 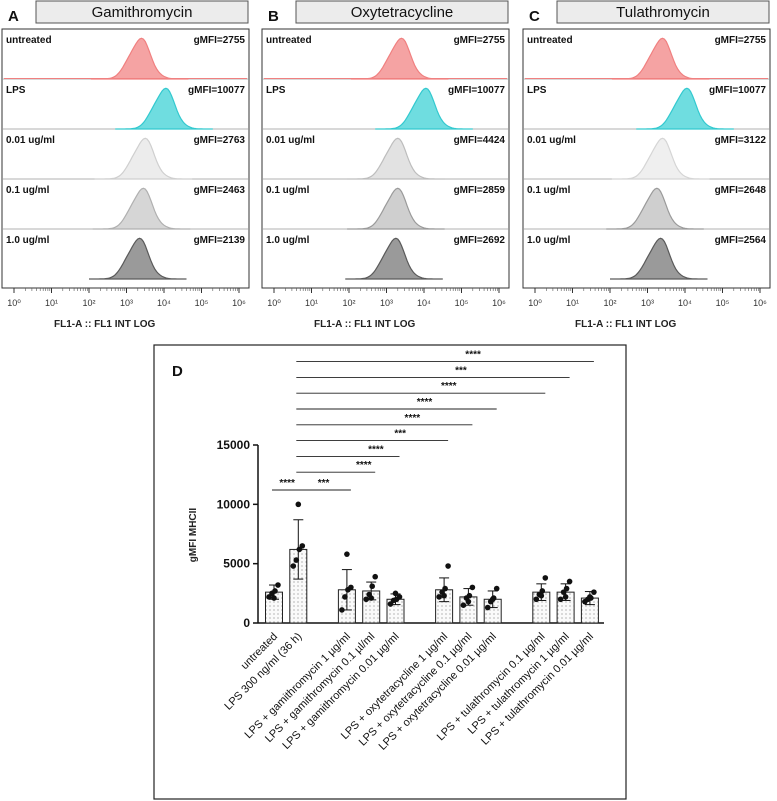 What do you see at coordinates (480, 240) in the screenshot?
I see `gmfi-label: gMFI=2692` at bounding box center [480, 240].